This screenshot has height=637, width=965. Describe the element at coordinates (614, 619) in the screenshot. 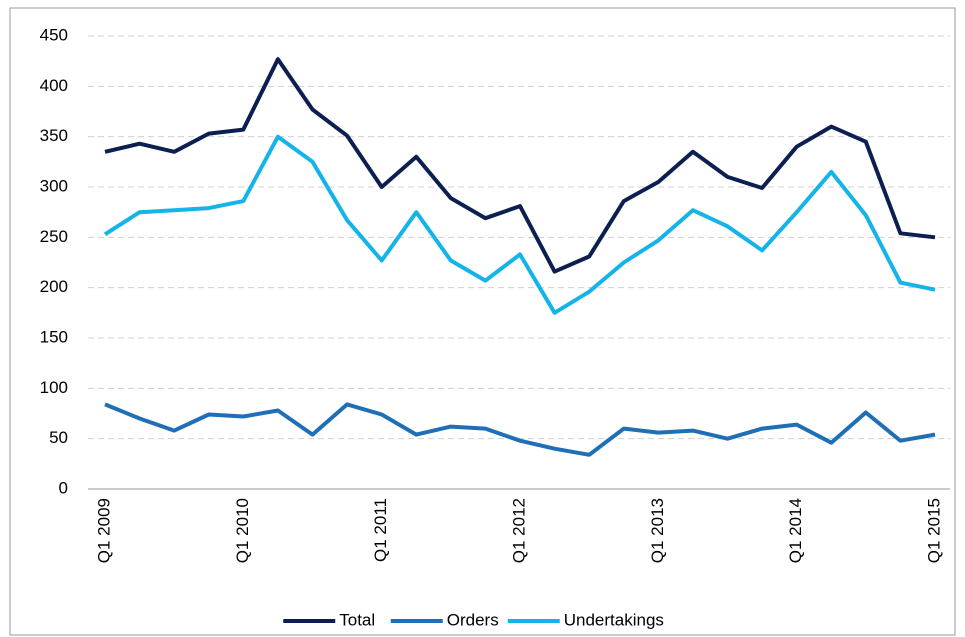

I see `legend-label: Undertakings` at that location.